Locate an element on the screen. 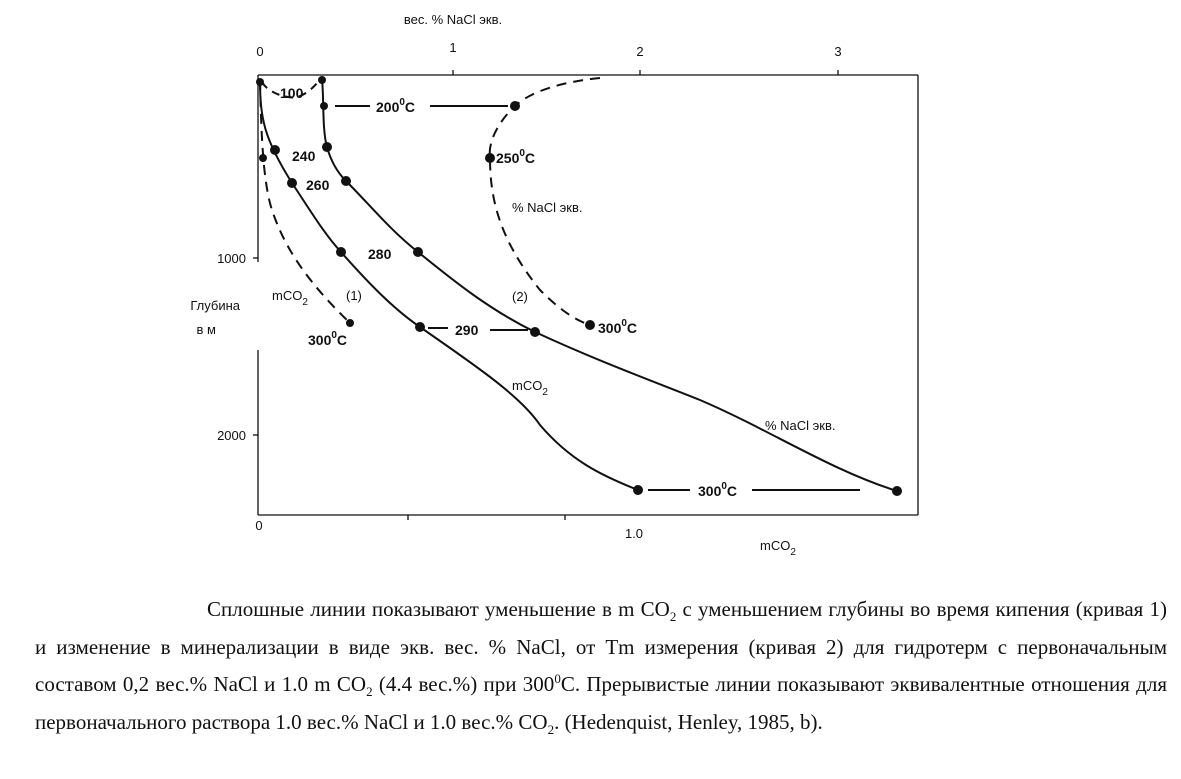  label: 240 is located at coordinates (304, 156).